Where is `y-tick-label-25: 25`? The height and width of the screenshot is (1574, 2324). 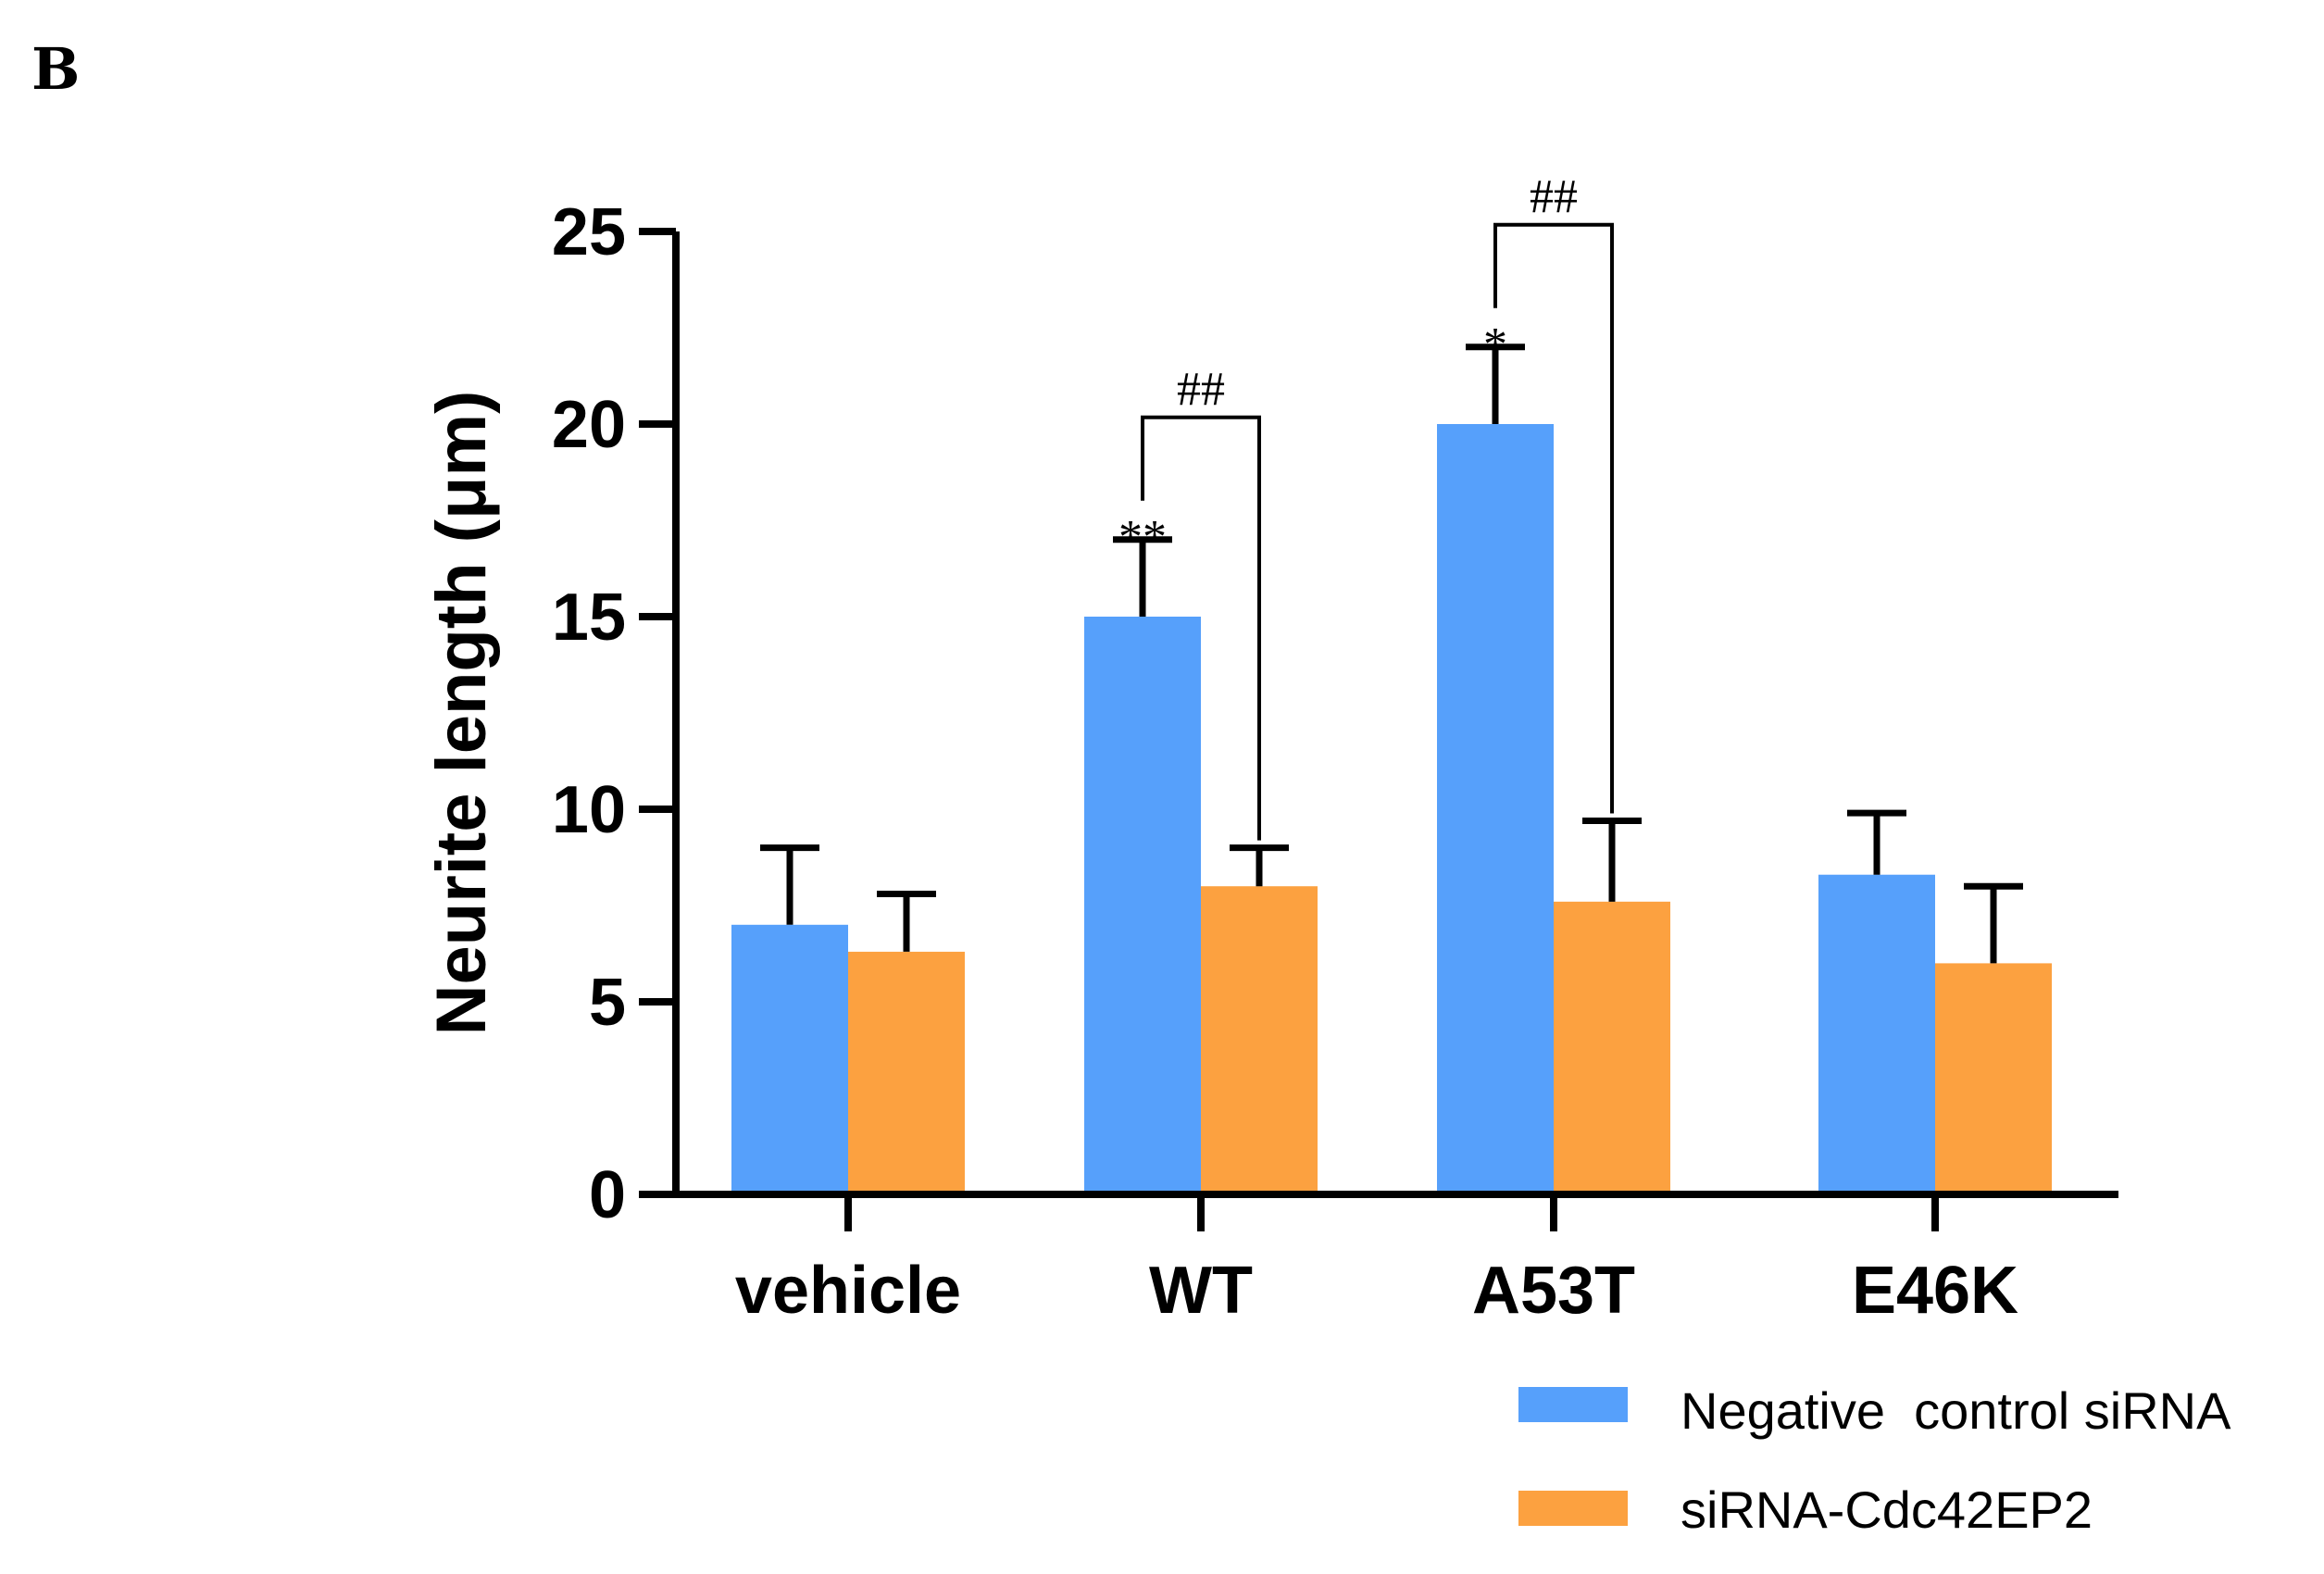
y-tick-label-25: 25 is located at coordinates (589, 232).